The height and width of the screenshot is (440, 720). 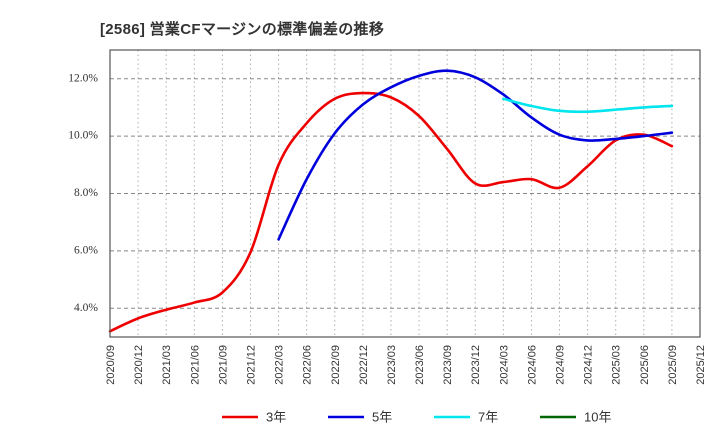 I want to click on x-tick-label: 2025/06, so click(x=645, y=365).